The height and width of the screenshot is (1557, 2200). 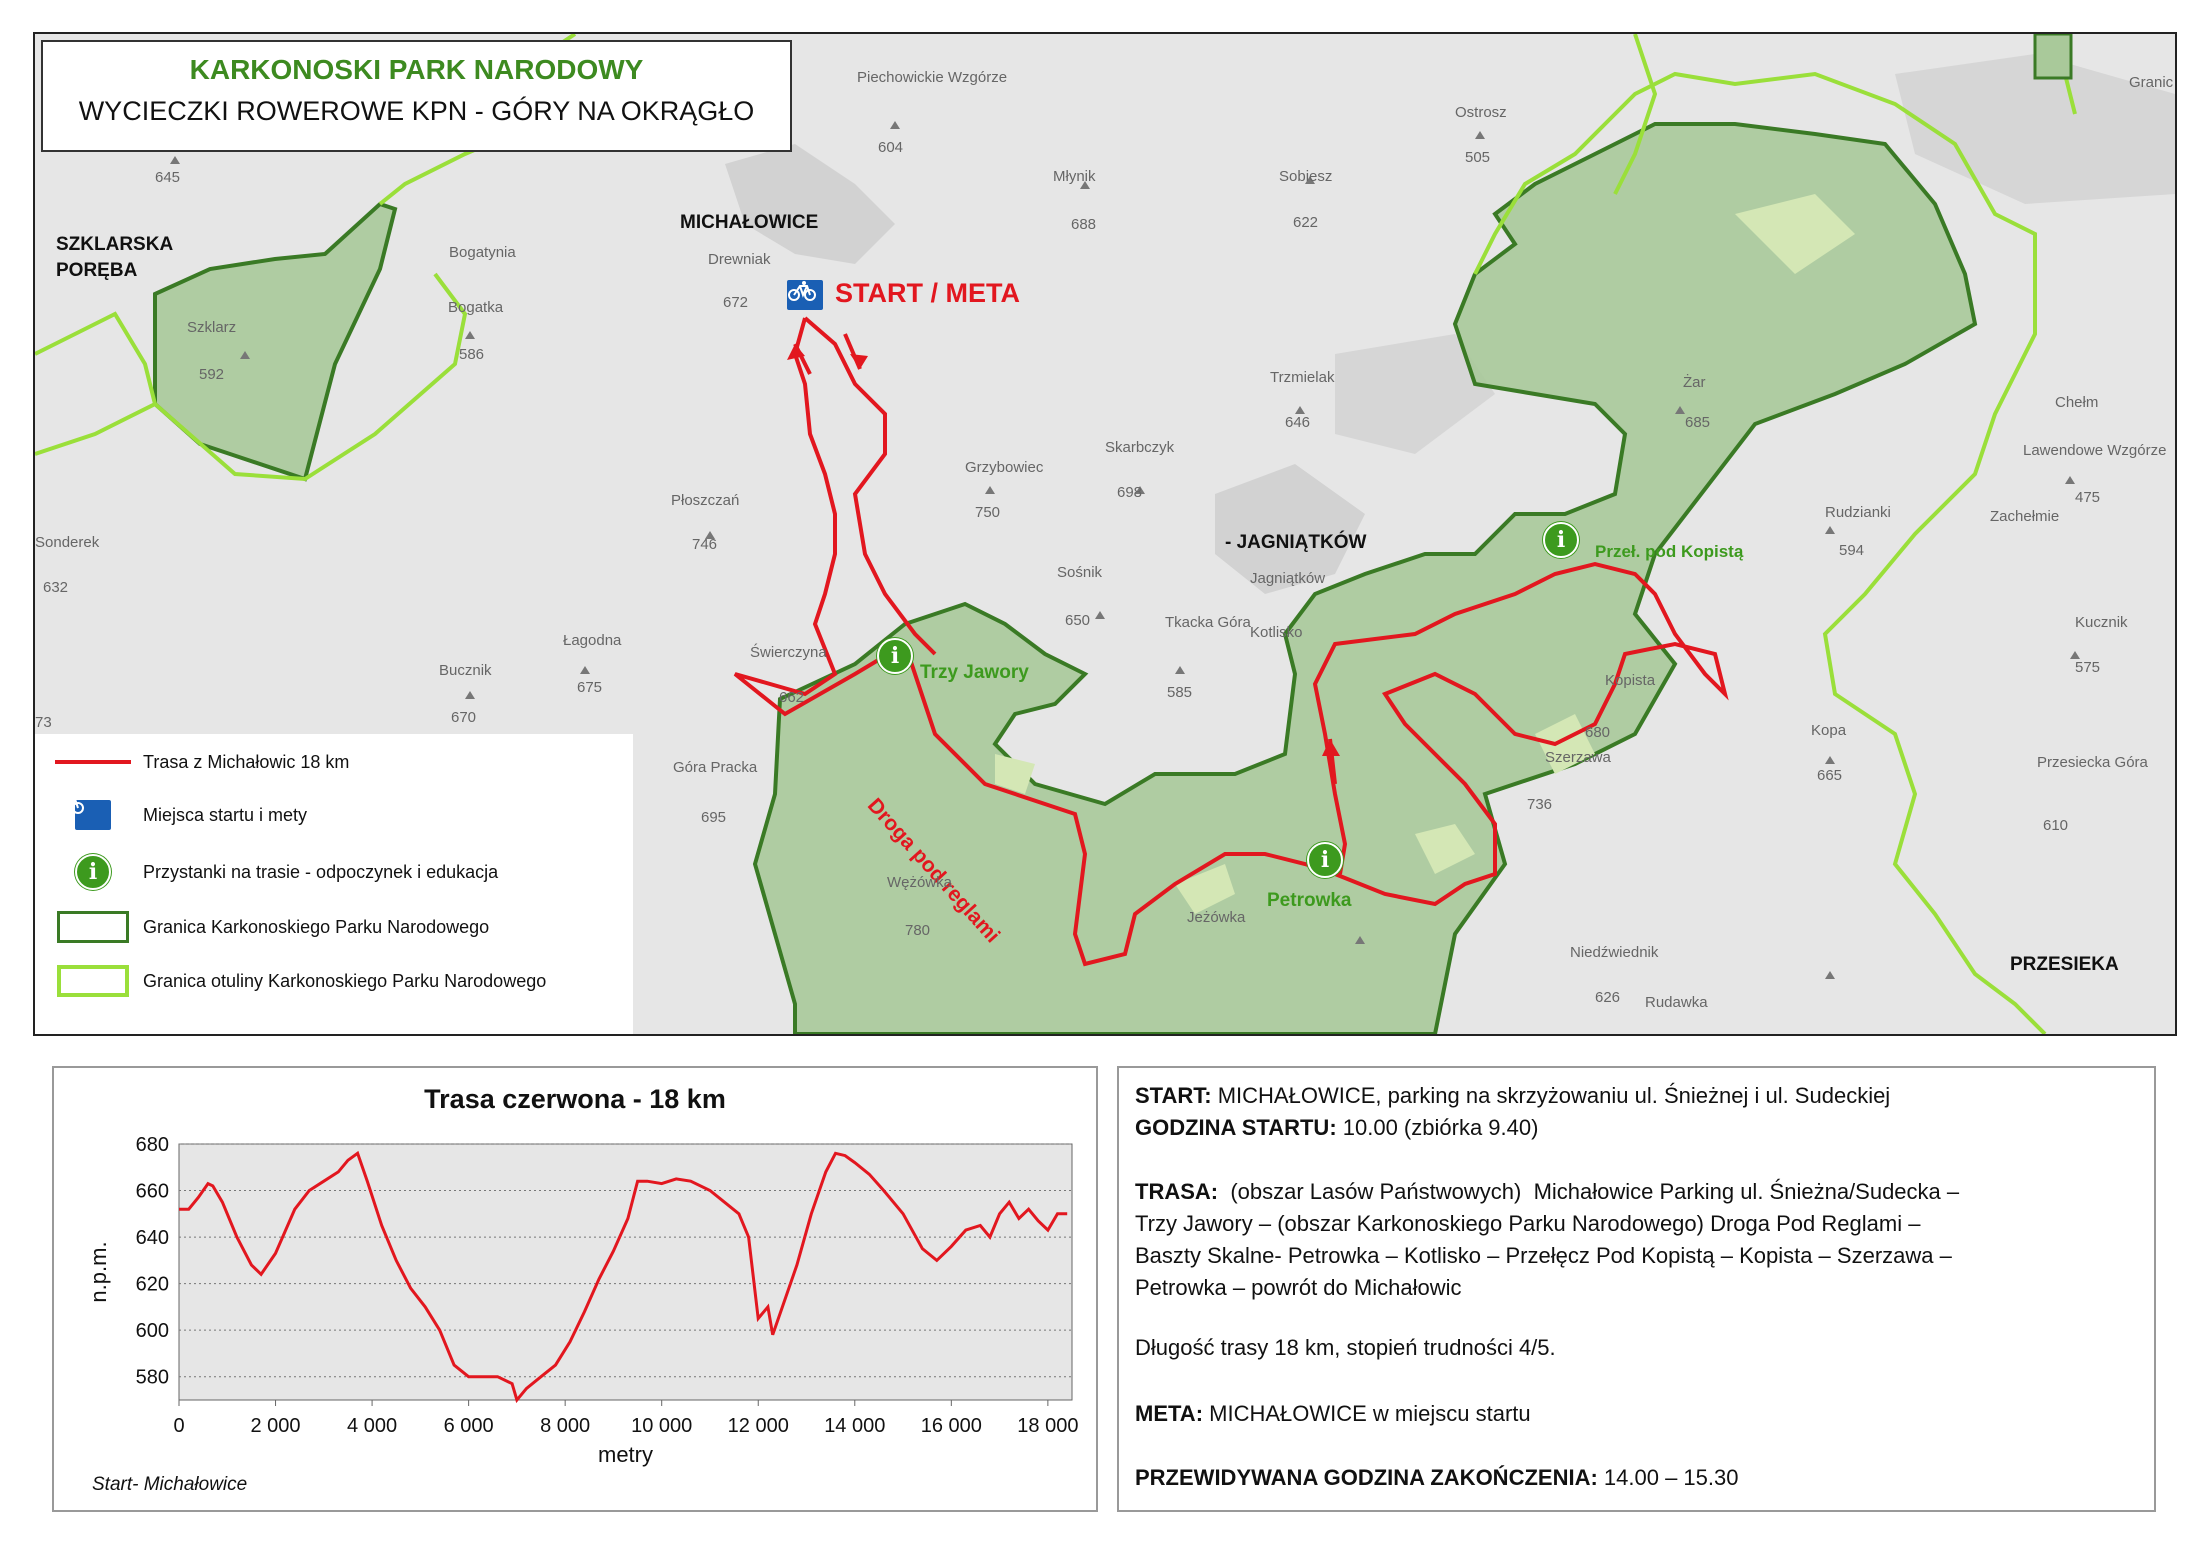 I want to click on place-elev: 585, so click(x=1180, y=692).